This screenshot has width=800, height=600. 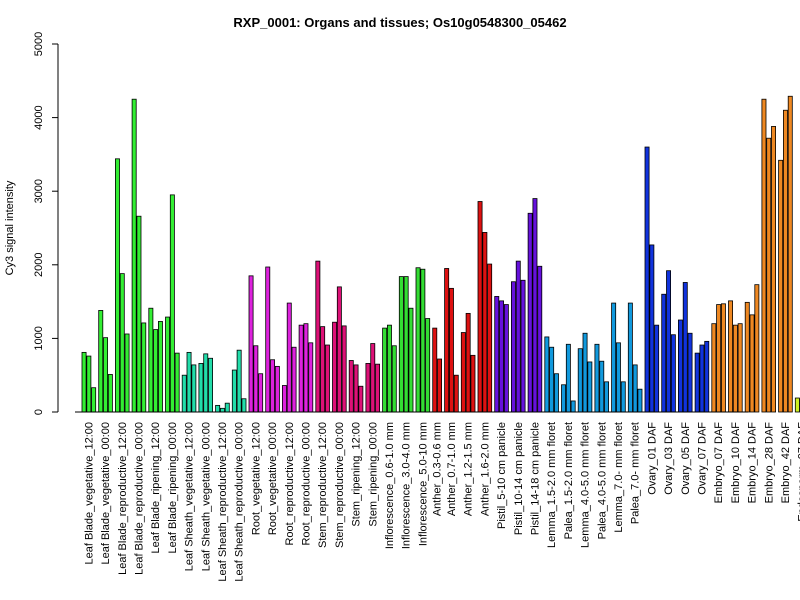 I want to click on x-tick-label: Lemma_7.0- mm floret, so click(x=619, y=477).